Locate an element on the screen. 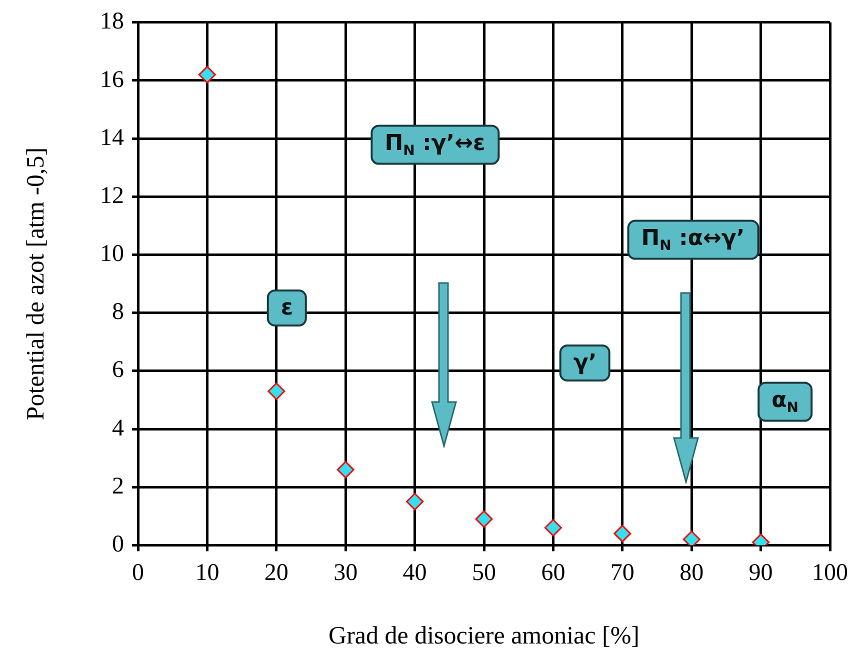 The height and width of the screenshot is (664, 858). x-tick-label: 90 is located at coordinates (760, 573).